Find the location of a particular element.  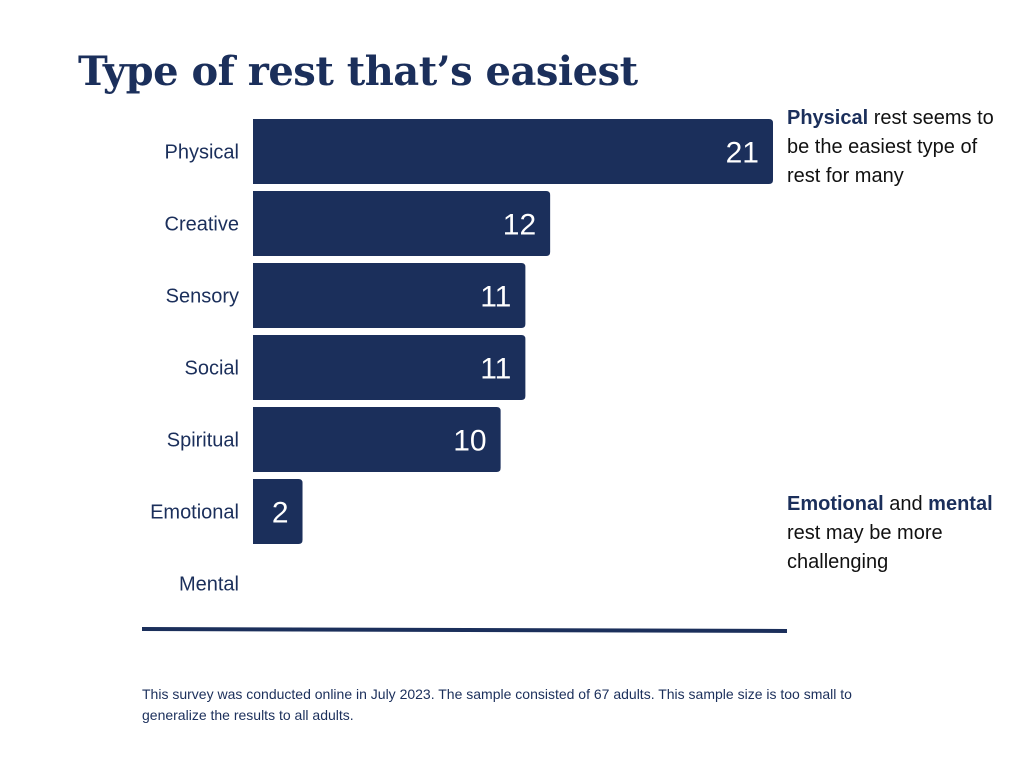

value-label-sensory: 11 is located at coordinates (495, 297).